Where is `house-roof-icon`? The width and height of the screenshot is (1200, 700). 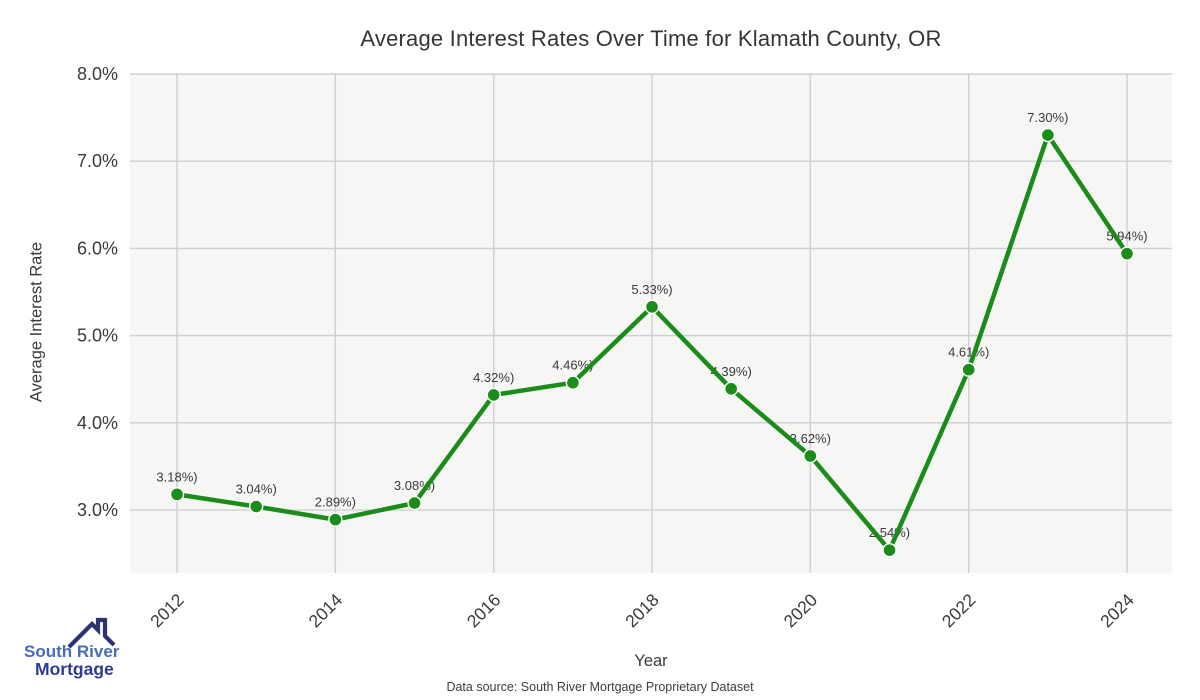
house-roof-icon is located at coordinates (91, 633).